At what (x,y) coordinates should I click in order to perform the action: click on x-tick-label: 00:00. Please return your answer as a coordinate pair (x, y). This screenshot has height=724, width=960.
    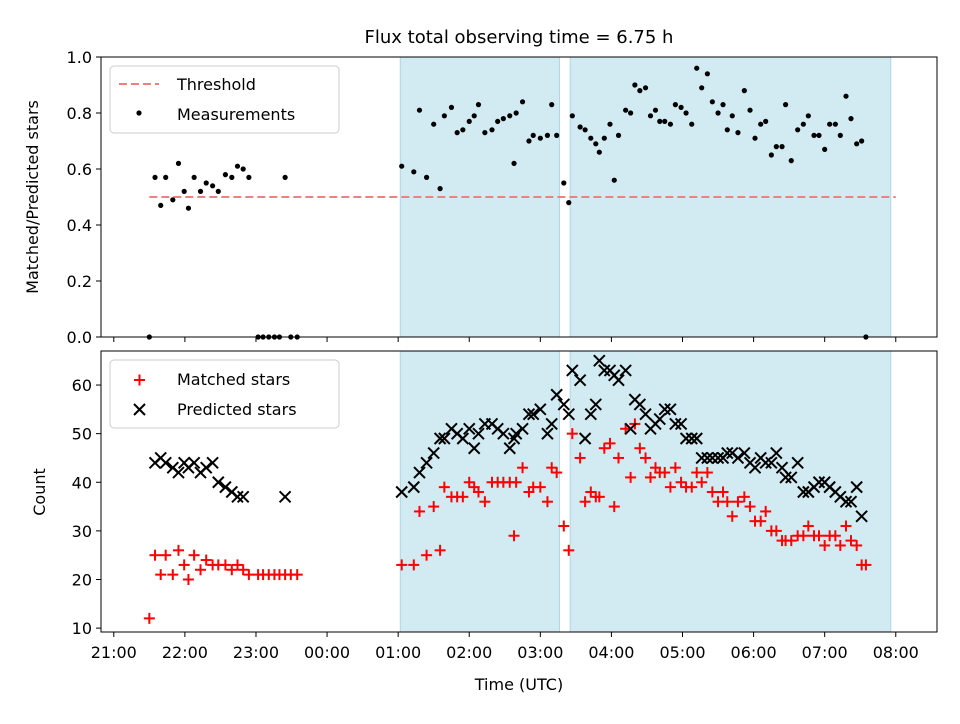
    Looking at the image, I should click on (327, 652).